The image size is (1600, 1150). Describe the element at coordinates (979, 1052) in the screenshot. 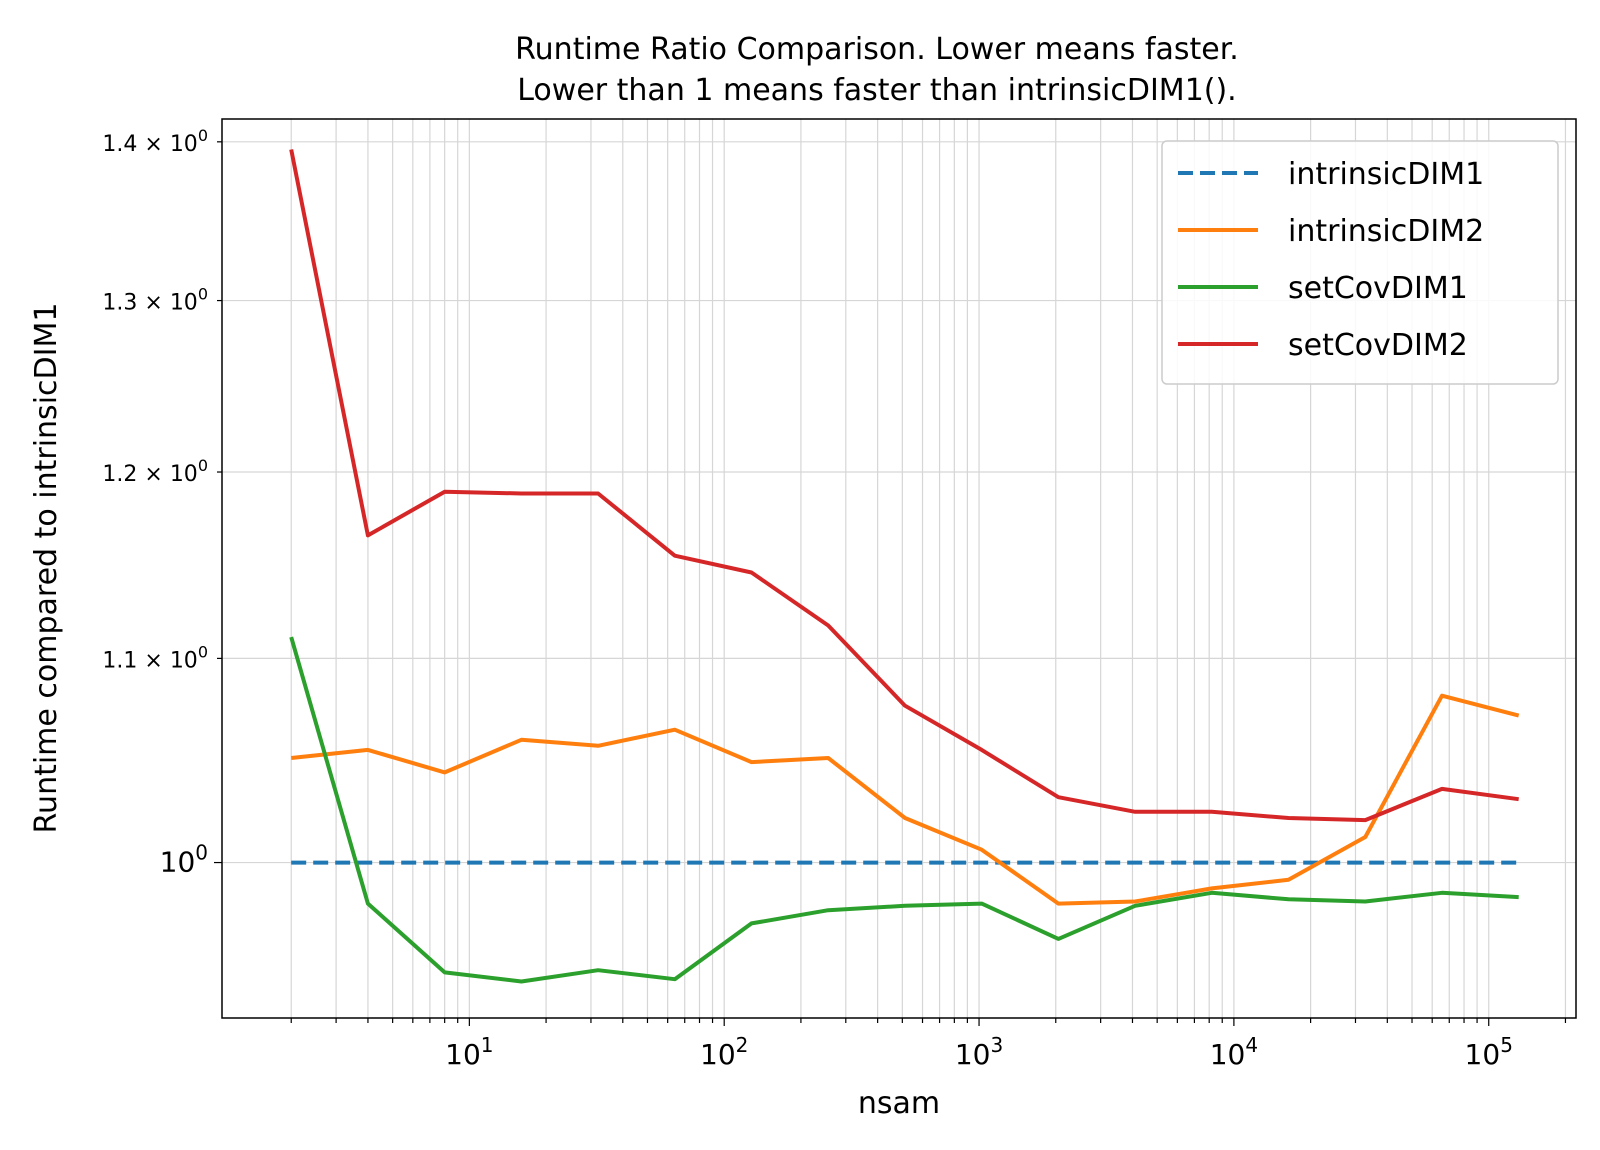

I see `x-tick-label: 10³` at that location.